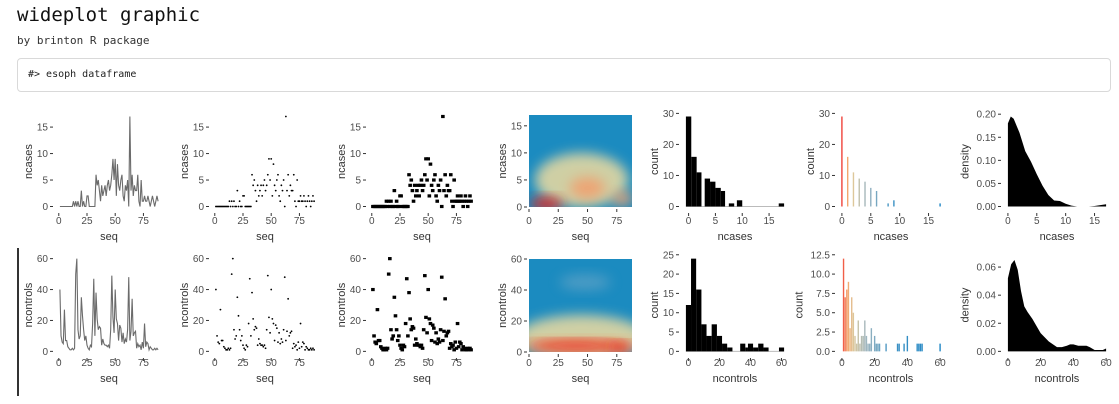 This screenshot has width=1119, height=404. Describe the element at coordinates (564, 179) in the screenshot. I see `panel-heatmap-ncases-4: 0 5 10 15 0 25 50 75 seq ncases` at that location.